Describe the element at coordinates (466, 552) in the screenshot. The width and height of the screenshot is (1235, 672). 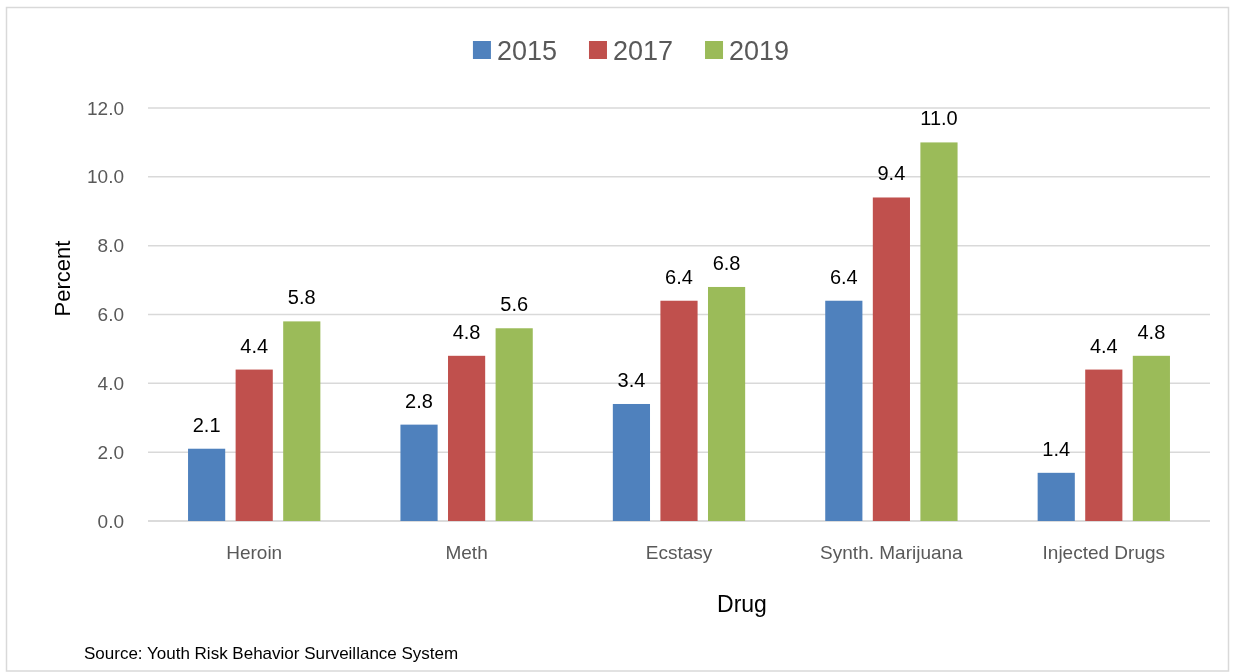
I see `x-tick-label: Meth` at that location.